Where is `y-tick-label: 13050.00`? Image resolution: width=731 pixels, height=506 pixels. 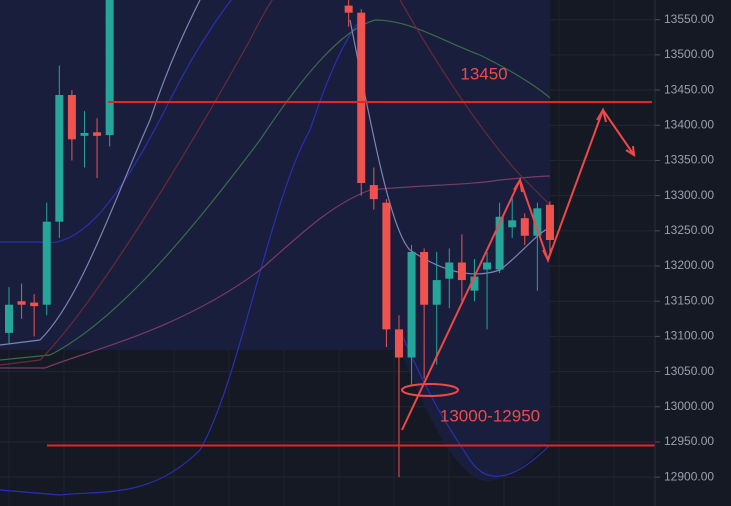 y-tick-label: 13050.00 is located at coordinates (689, 371).